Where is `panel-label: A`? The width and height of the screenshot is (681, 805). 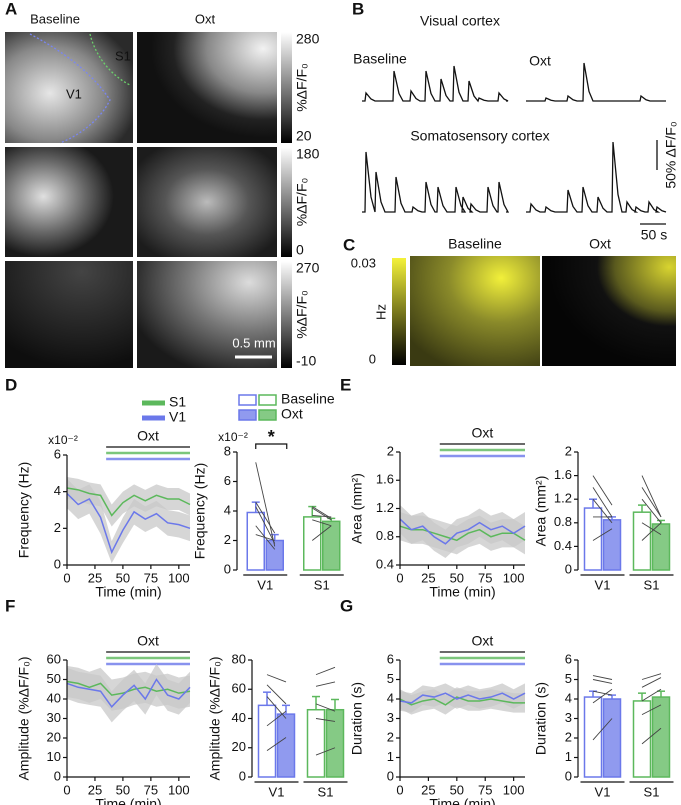
panel-label: A is located at coordinates (11, 9).